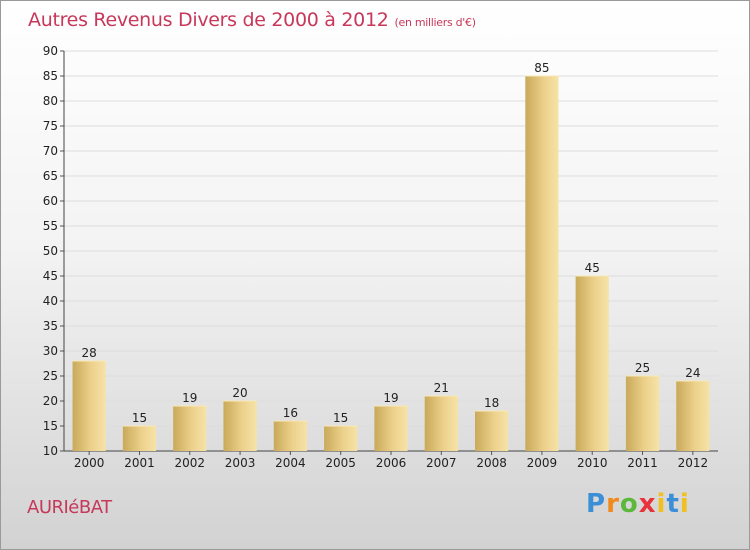 This screenshot has height=550, width=750. Describe the element at coordinates (239, 393) in the screenshot. I see `value-label-2003: 20` at that location.